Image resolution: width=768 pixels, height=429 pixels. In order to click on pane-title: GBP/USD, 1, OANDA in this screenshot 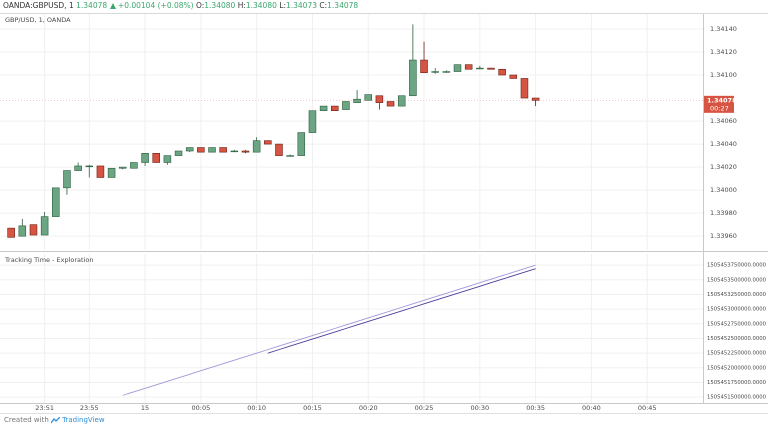, I will do `click(38, 20)`.